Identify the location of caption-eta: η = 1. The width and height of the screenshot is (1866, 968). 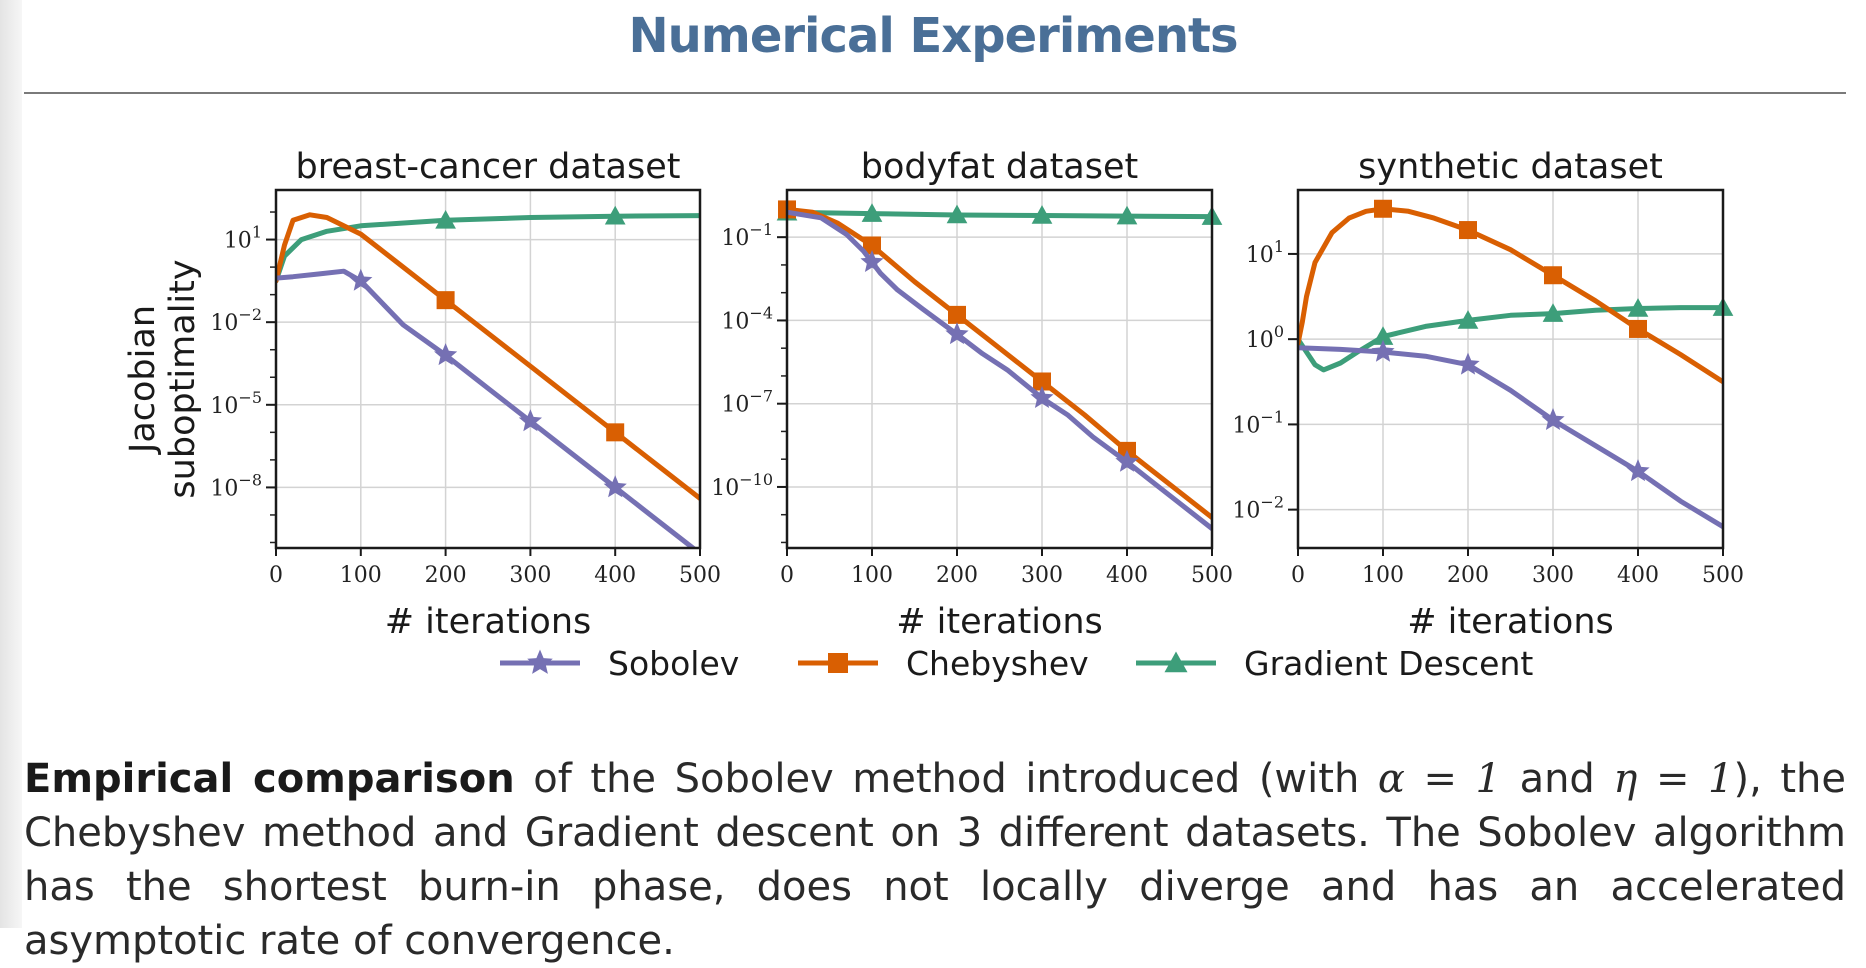
(1673, 779).